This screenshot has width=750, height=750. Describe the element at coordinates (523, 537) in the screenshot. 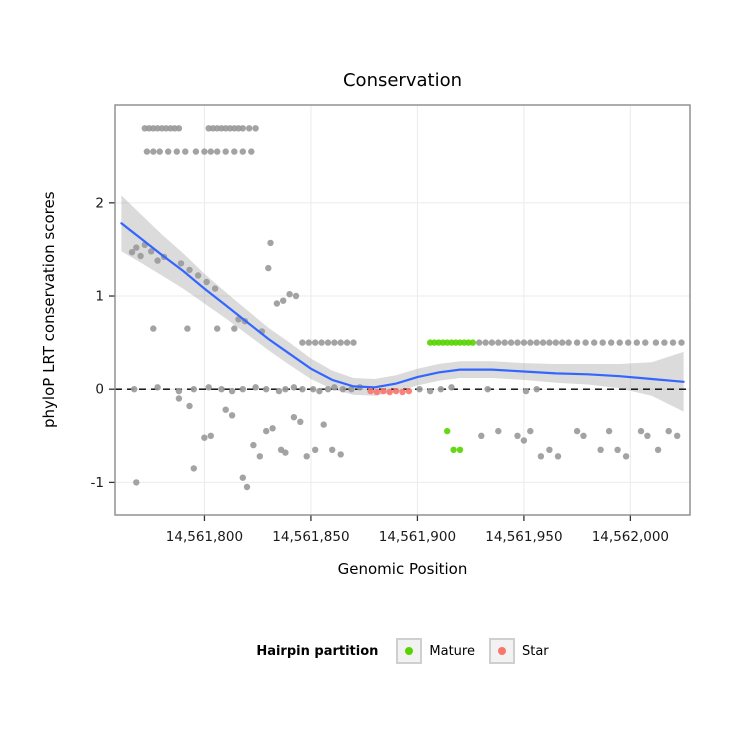

I see `x-tick-label: 14,561,950` at that location.